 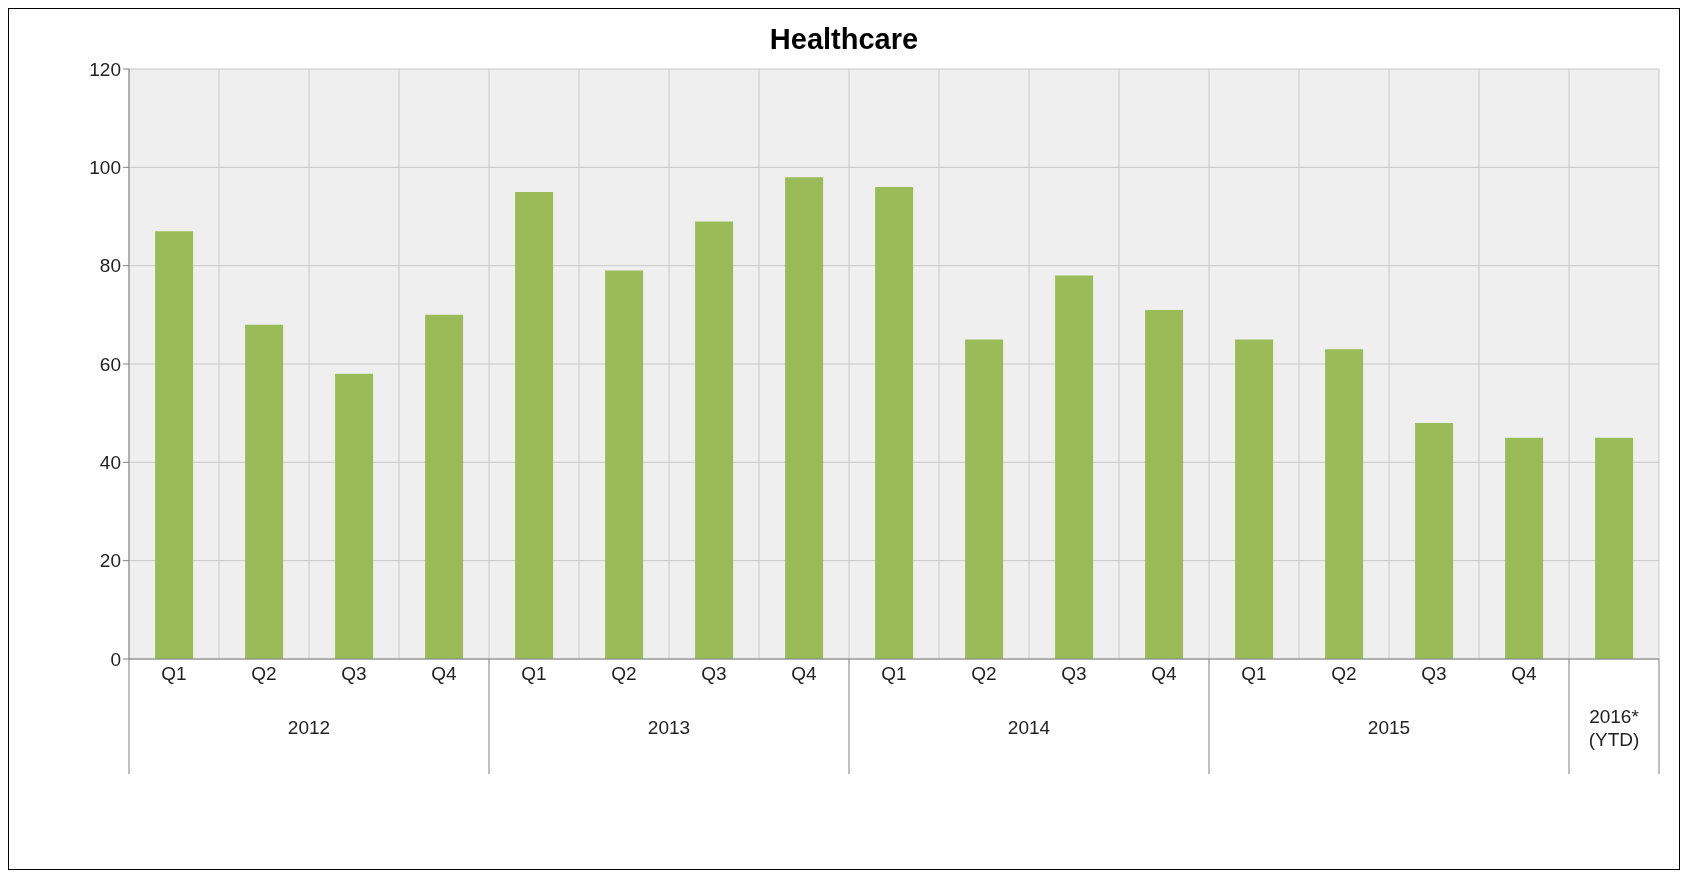 What do you see at coordinates (1029, 727) in the screenshot?
I see `text: 2014` at bounding box center [1029, 727].